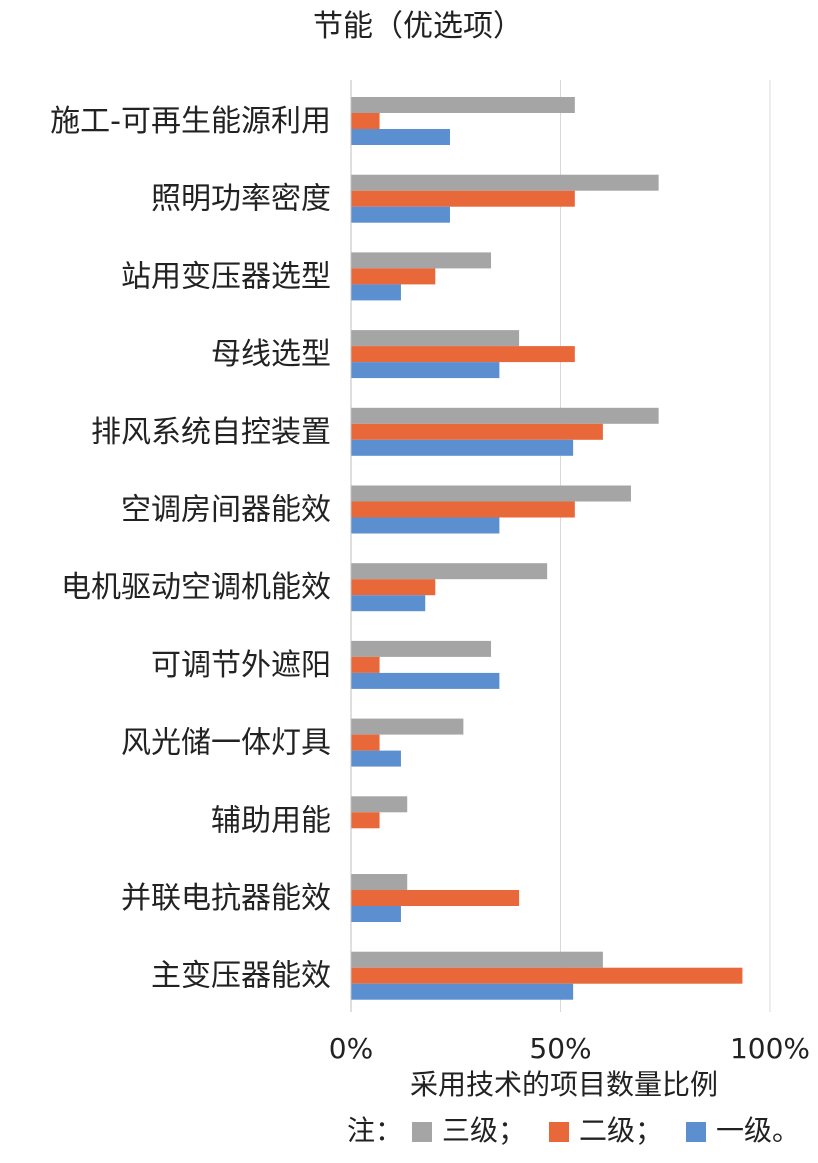  Describe the element at coordinates (560, 1048) in the screenshot. I see `x-tick-label: 50%` at that location.